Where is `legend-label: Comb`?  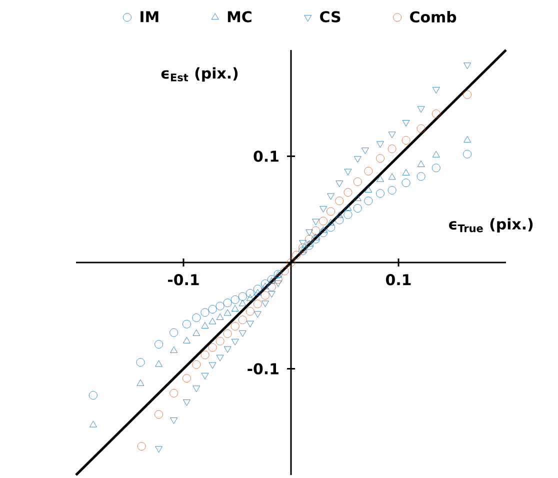 legend-label: Comb is located at coordinates (433, 16).